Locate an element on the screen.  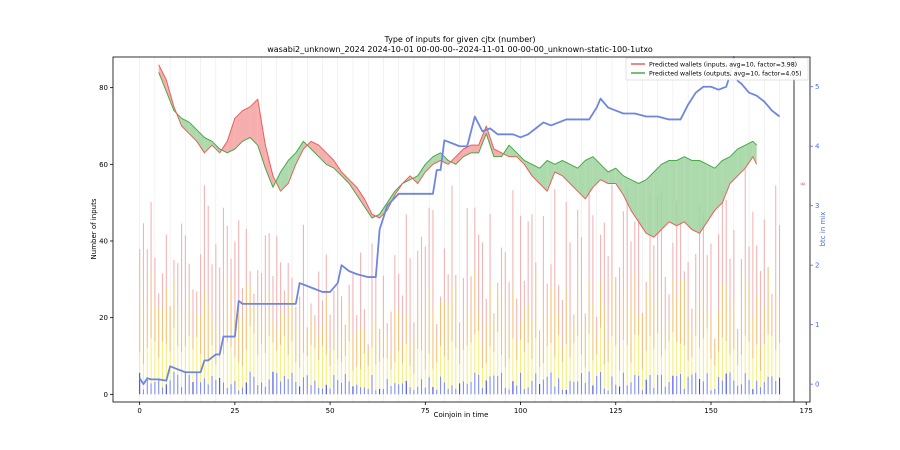
chart-title: Type of inputs for given cjtx (number) is located at coordinates (459, 39).